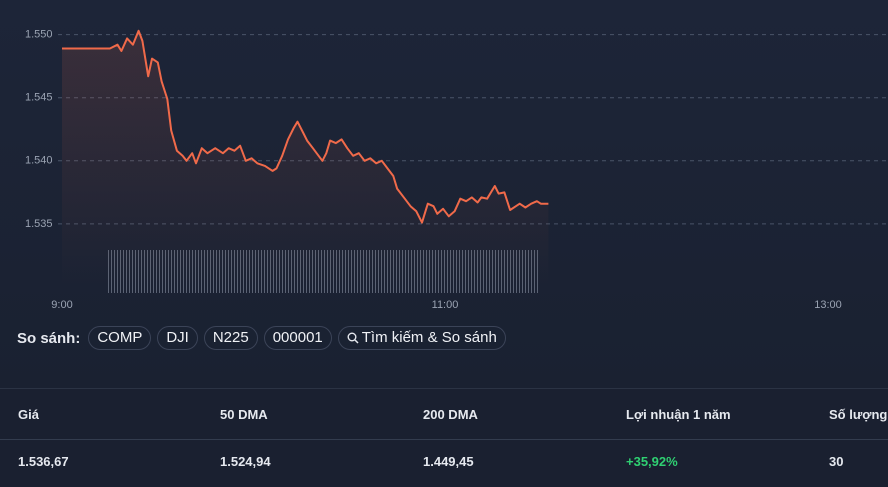 Image resolution: width=888 pixels, height=487 pixels. Describe the element at coordinates (652, 461) in the screenshot. I see `value-cell: +35,92%` at that location.